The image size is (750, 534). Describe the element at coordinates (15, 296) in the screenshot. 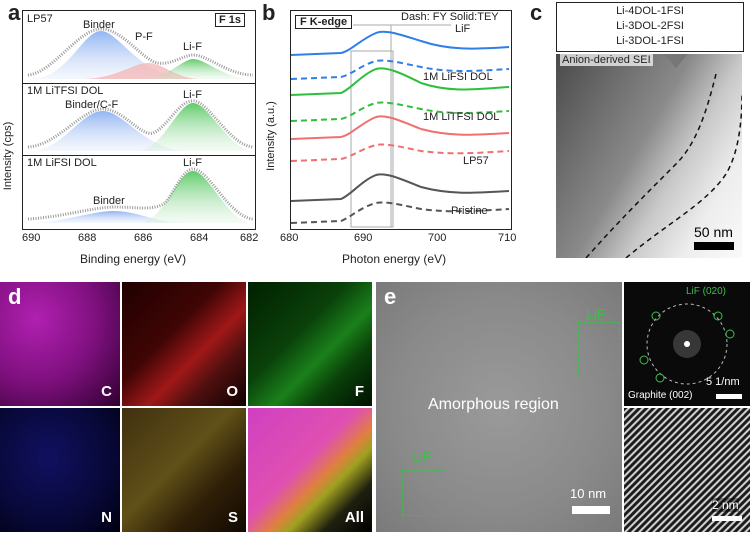

I see `panel-d-letter: d` at that location.